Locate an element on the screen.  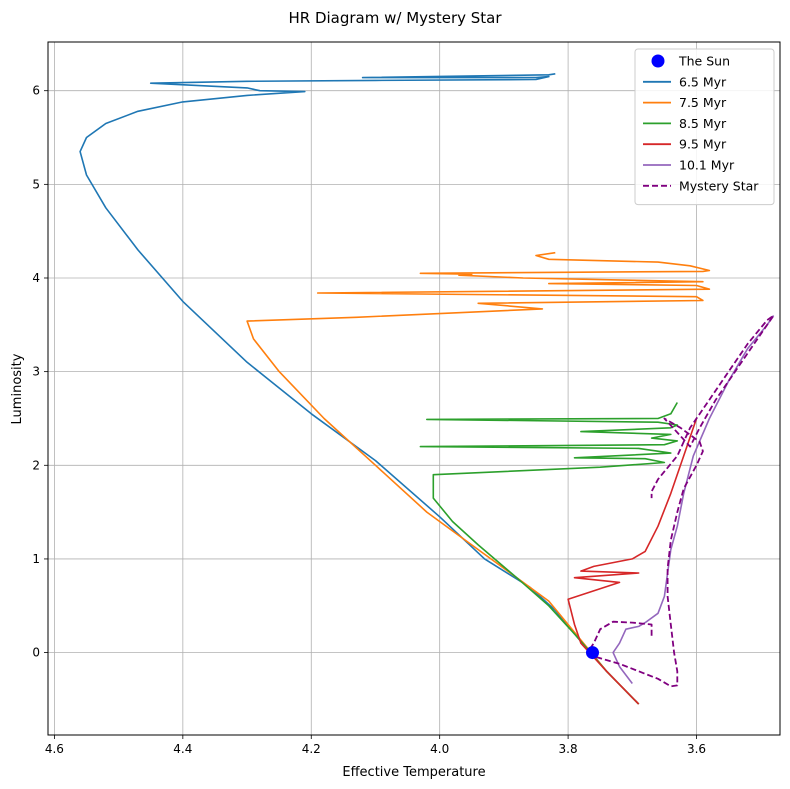
series-line-mystery-star-segment is located at coordinates (619, 637).